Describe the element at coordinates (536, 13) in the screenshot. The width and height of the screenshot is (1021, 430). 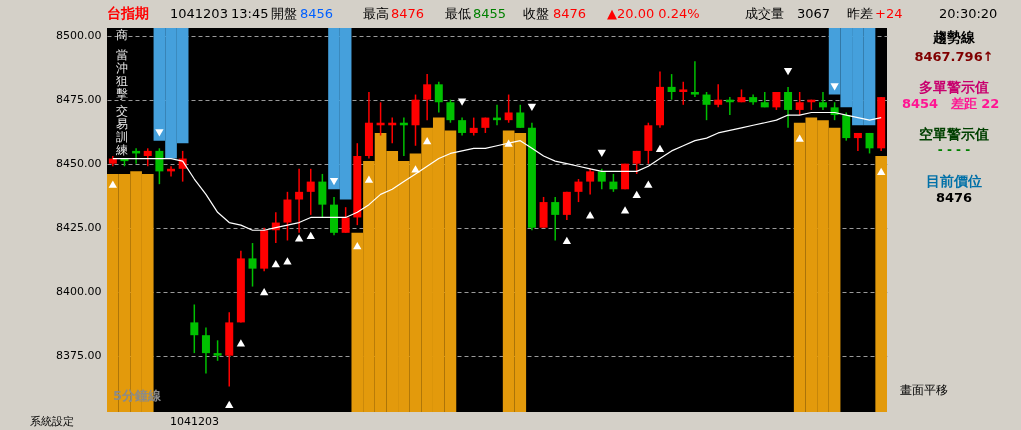
I see `text: 收盤` at that location.